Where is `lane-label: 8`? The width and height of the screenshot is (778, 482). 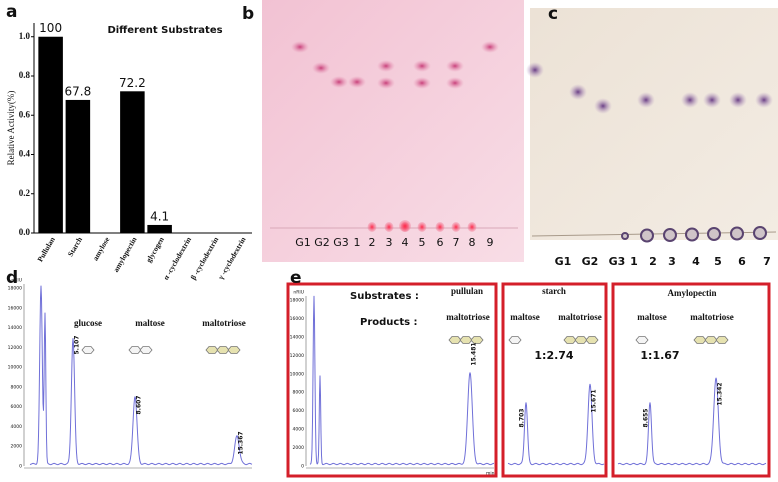
lane-label: 8 is located at coordinates (472, 242).